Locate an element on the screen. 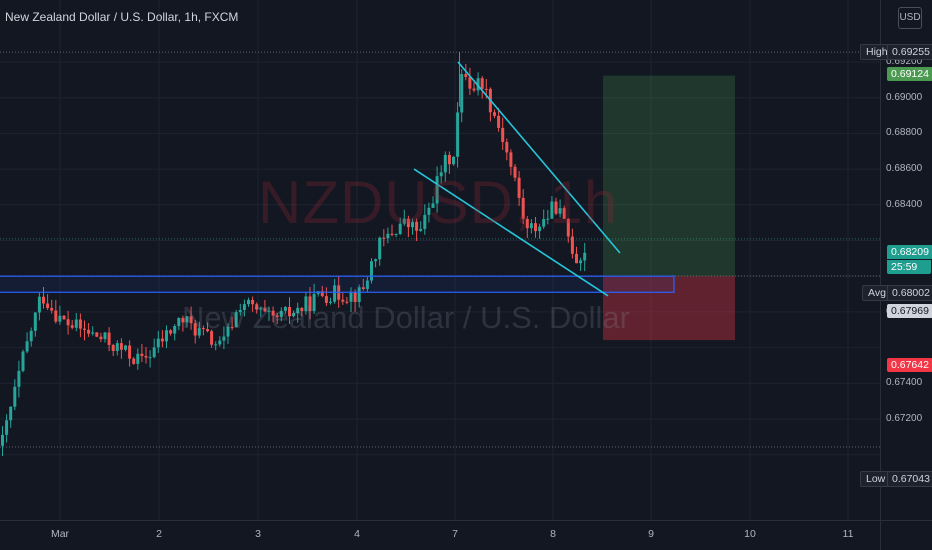 The width and height of the screenshot is (932, 550). time-tick-label: 4 is located at coordinates (357, 534).